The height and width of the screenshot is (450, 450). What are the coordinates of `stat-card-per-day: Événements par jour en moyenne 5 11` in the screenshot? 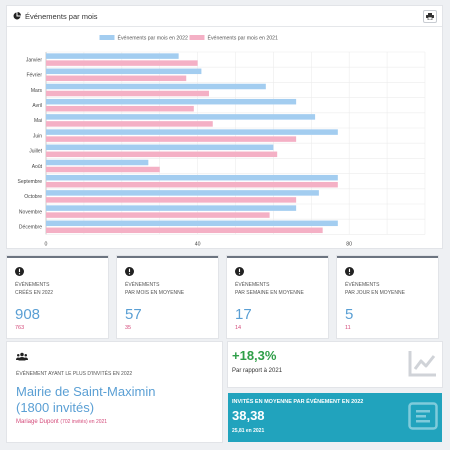 It's located at (387, 297).